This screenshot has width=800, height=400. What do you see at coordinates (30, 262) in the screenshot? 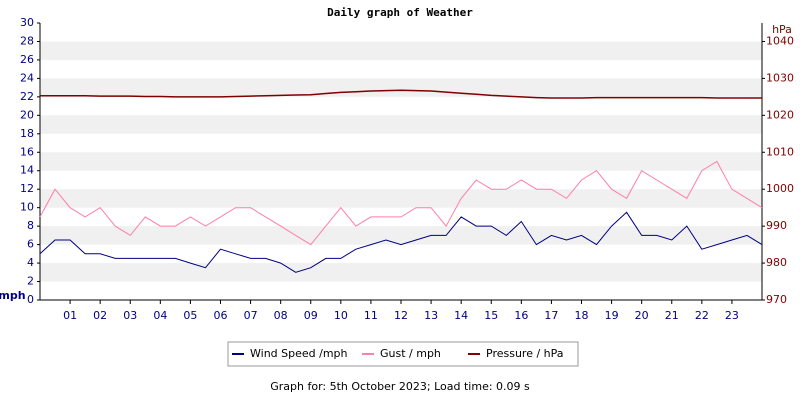
I see `y-tick-label: 4` at bounding box center [30, 262].